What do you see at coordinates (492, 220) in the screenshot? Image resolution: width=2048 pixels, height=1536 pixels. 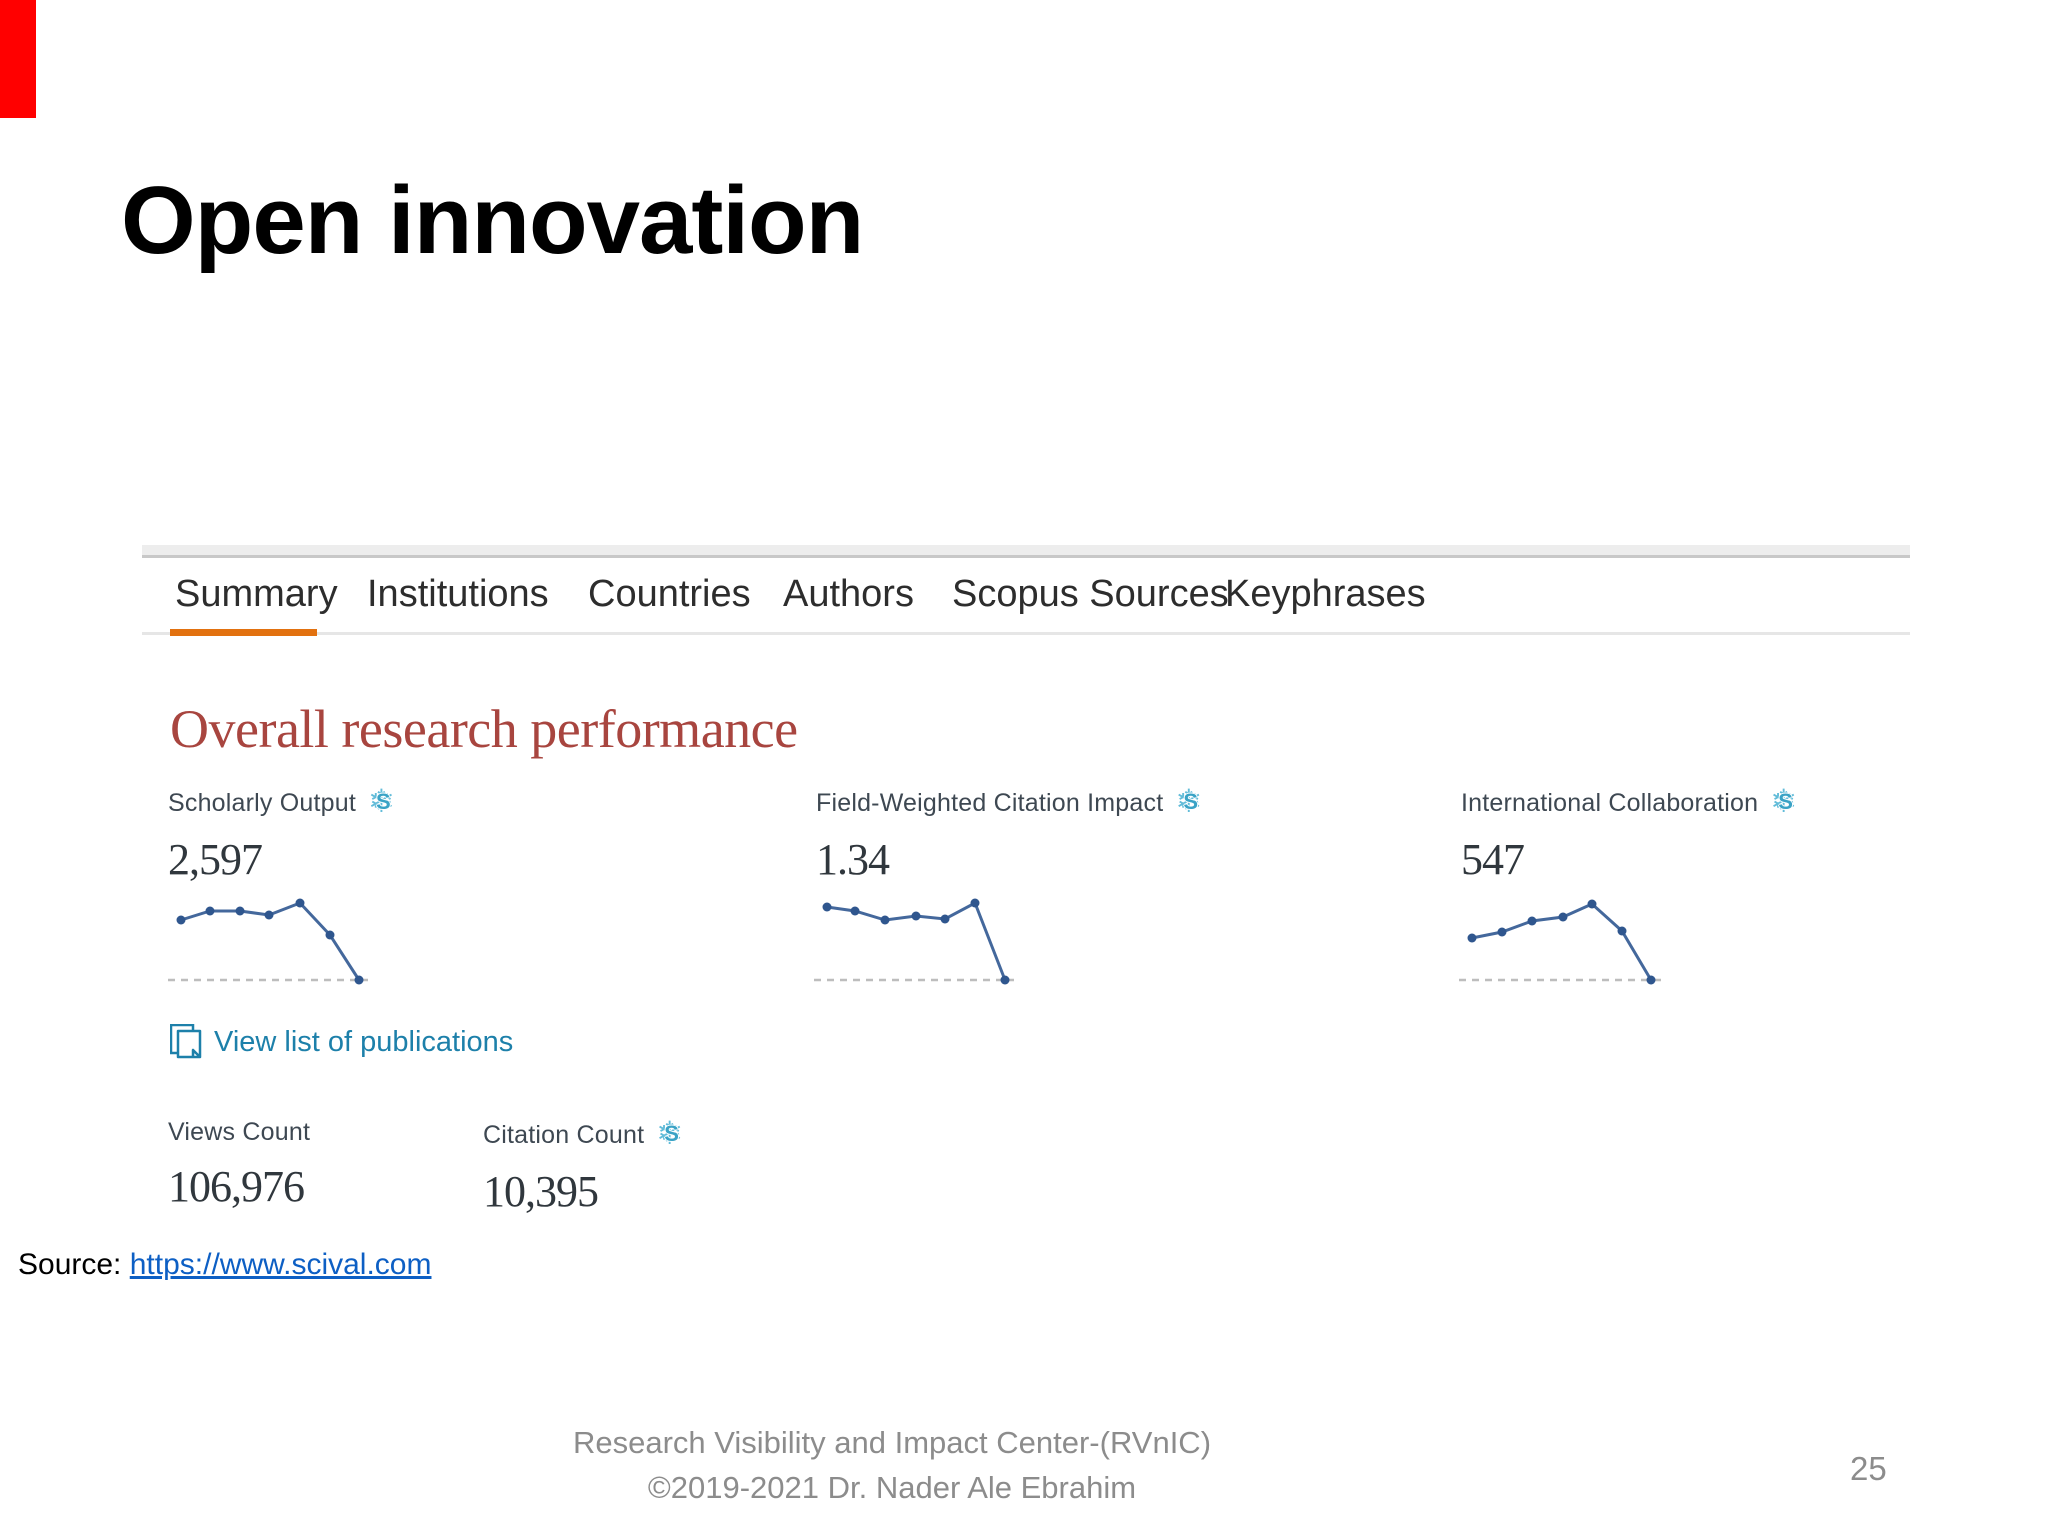 I see `page-title: Open innovation` at bounding box center [492, 220].